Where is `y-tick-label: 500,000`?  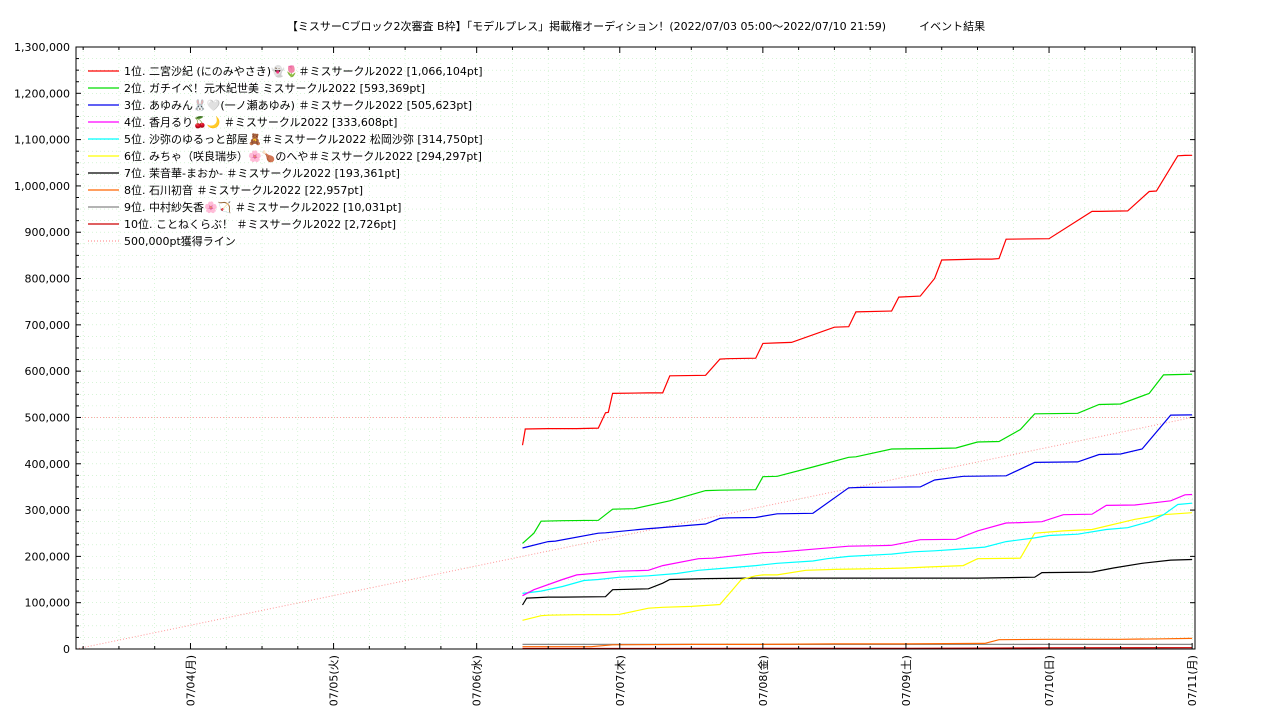 y-tick-label: 500,000 is located at coordinates (48, 417).